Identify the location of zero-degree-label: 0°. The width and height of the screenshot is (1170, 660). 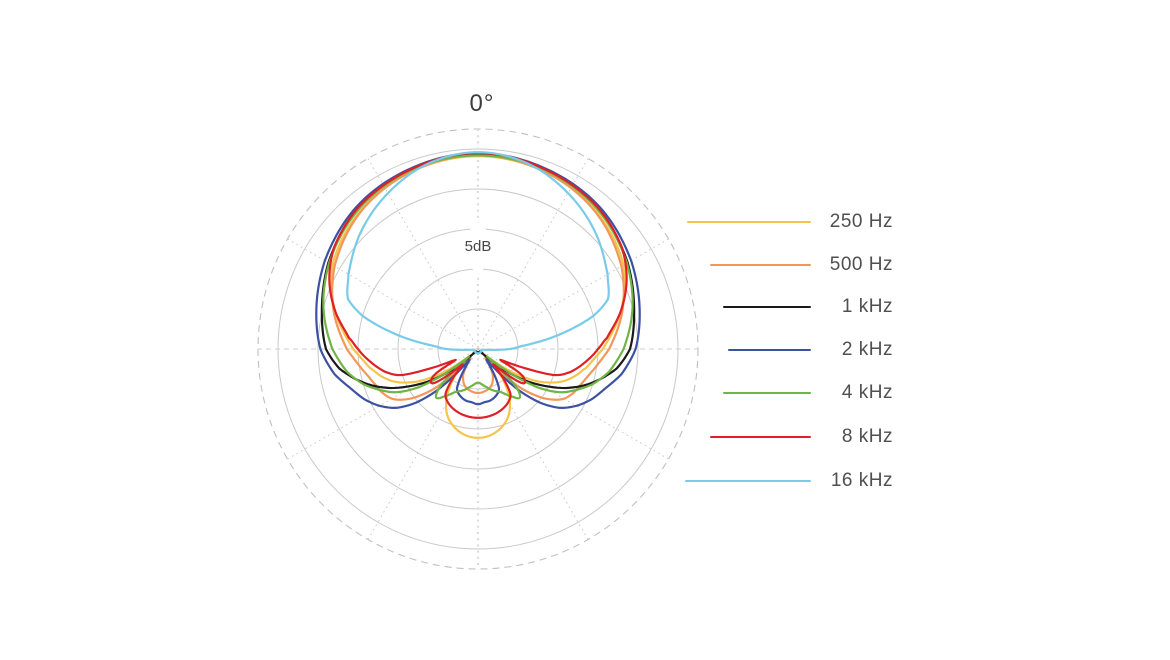
(482, 103).